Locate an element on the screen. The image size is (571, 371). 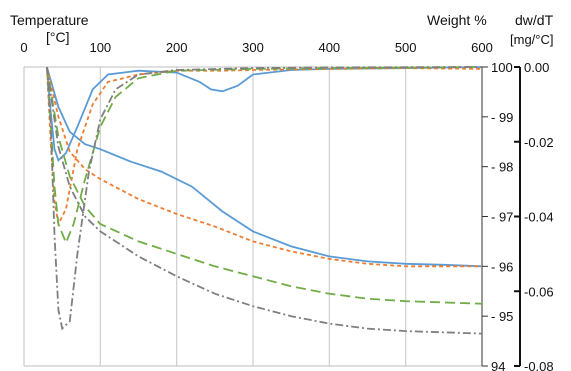
x-tick-label: 600 is located at coordinates (482, 47).